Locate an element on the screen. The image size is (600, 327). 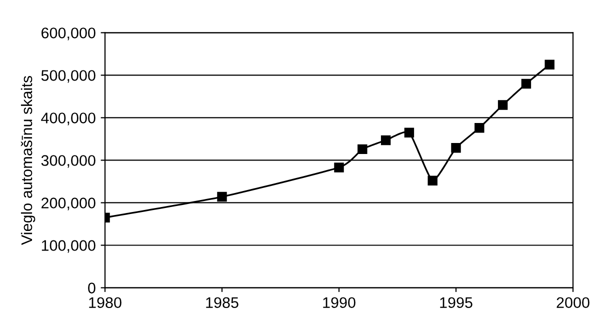
y-tick-label: 100,000 is located at coordinates (69, 246).